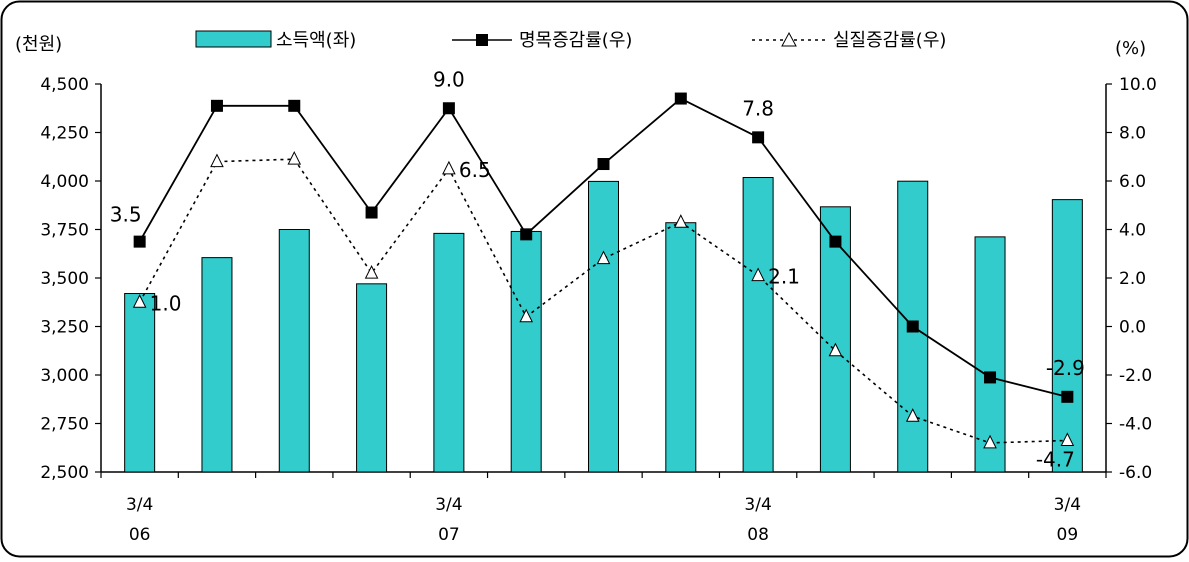  Describe the element at coordinates (1135, 425) in the screenshot. I see `right-tick-label: -4.0` at that location.